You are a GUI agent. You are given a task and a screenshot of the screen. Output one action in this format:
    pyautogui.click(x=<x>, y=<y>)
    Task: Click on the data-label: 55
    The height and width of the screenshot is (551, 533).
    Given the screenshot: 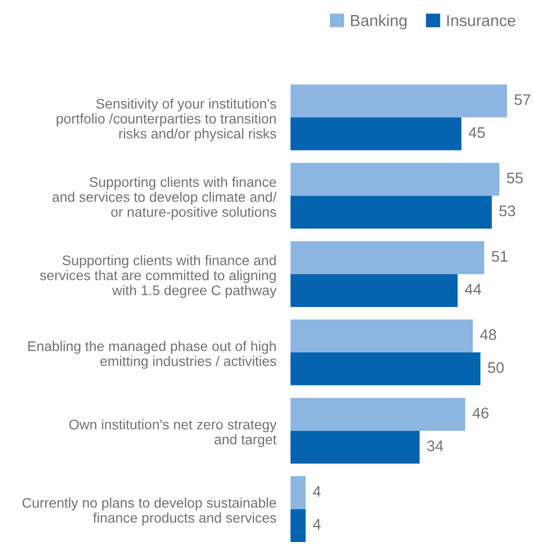 What is the action you would take?
    pyautogui.click(x=514, y=178)
    